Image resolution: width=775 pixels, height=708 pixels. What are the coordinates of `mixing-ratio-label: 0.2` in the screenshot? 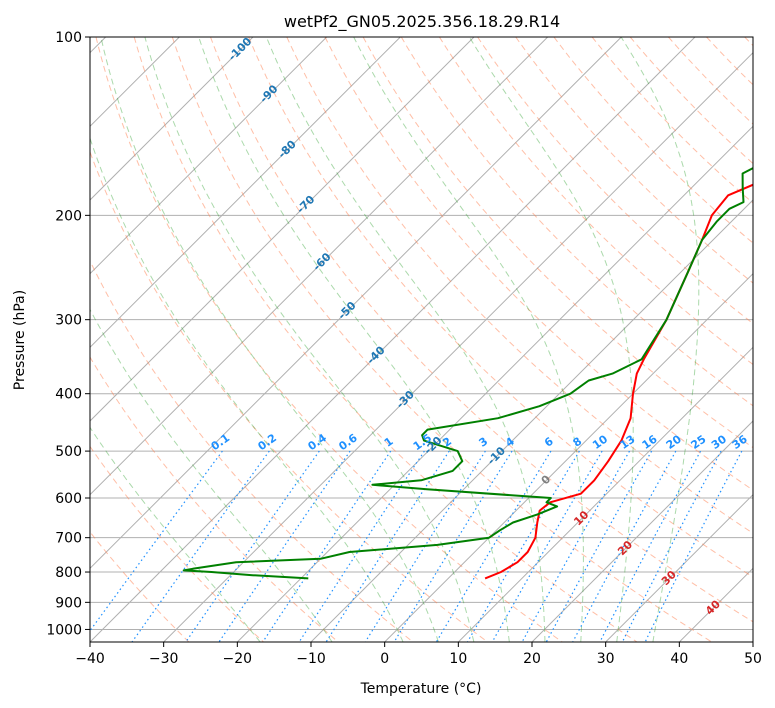 It's located at (267, 442).